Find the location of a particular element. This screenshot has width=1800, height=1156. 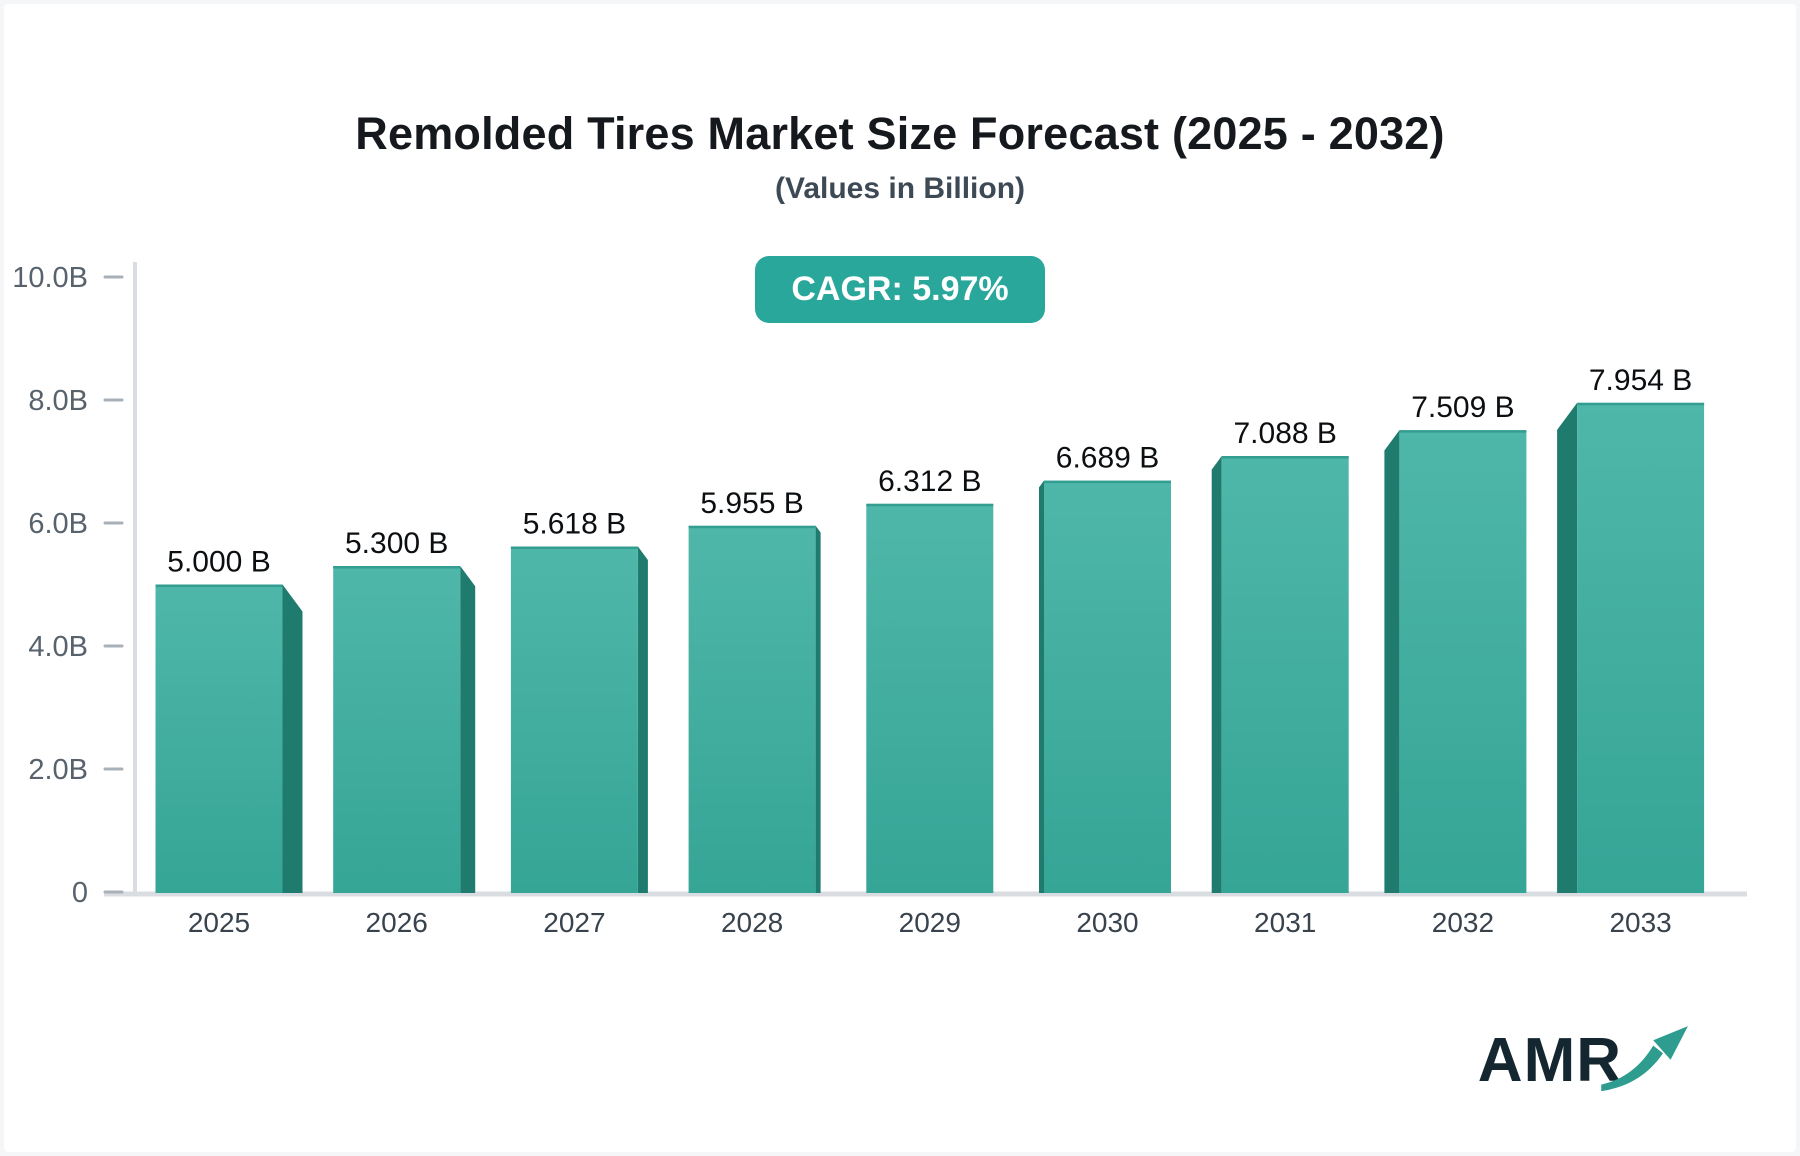

bar-2025: 5.000 B 2025 is located at coordinates (229, 742).